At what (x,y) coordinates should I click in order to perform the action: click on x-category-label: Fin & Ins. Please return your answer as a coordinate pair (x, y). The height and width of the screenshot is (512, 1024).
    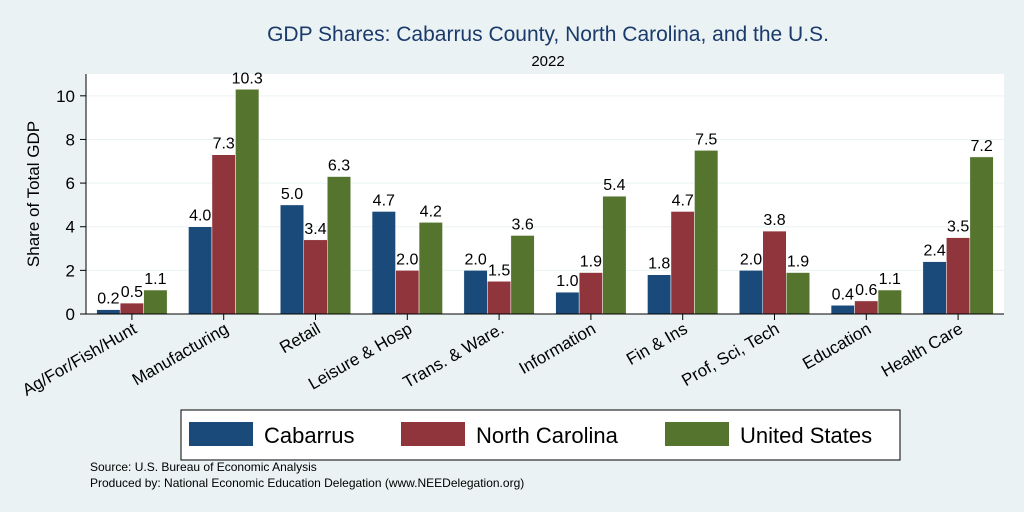
    Looking at the image, I should click on (657, 344).